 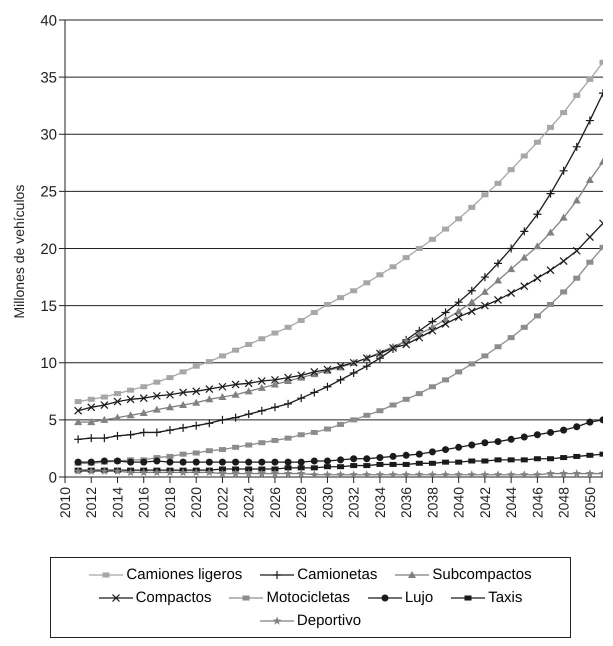 I want to click on legend-label: Lujo, so click(x=419, y=597).